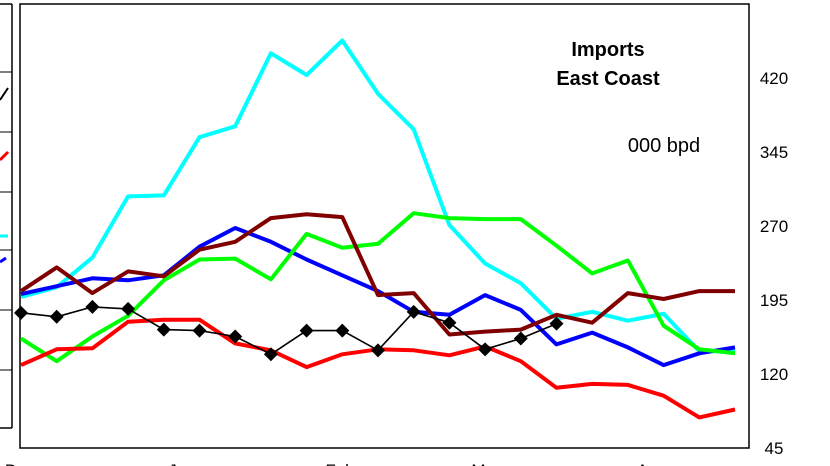 The height and width of the screenshot is (466, 830). What do you see at coordinates (339, 463) in the screenshot?
I see `x-tick-label-2: Feb` at bounding box center [339, 463].